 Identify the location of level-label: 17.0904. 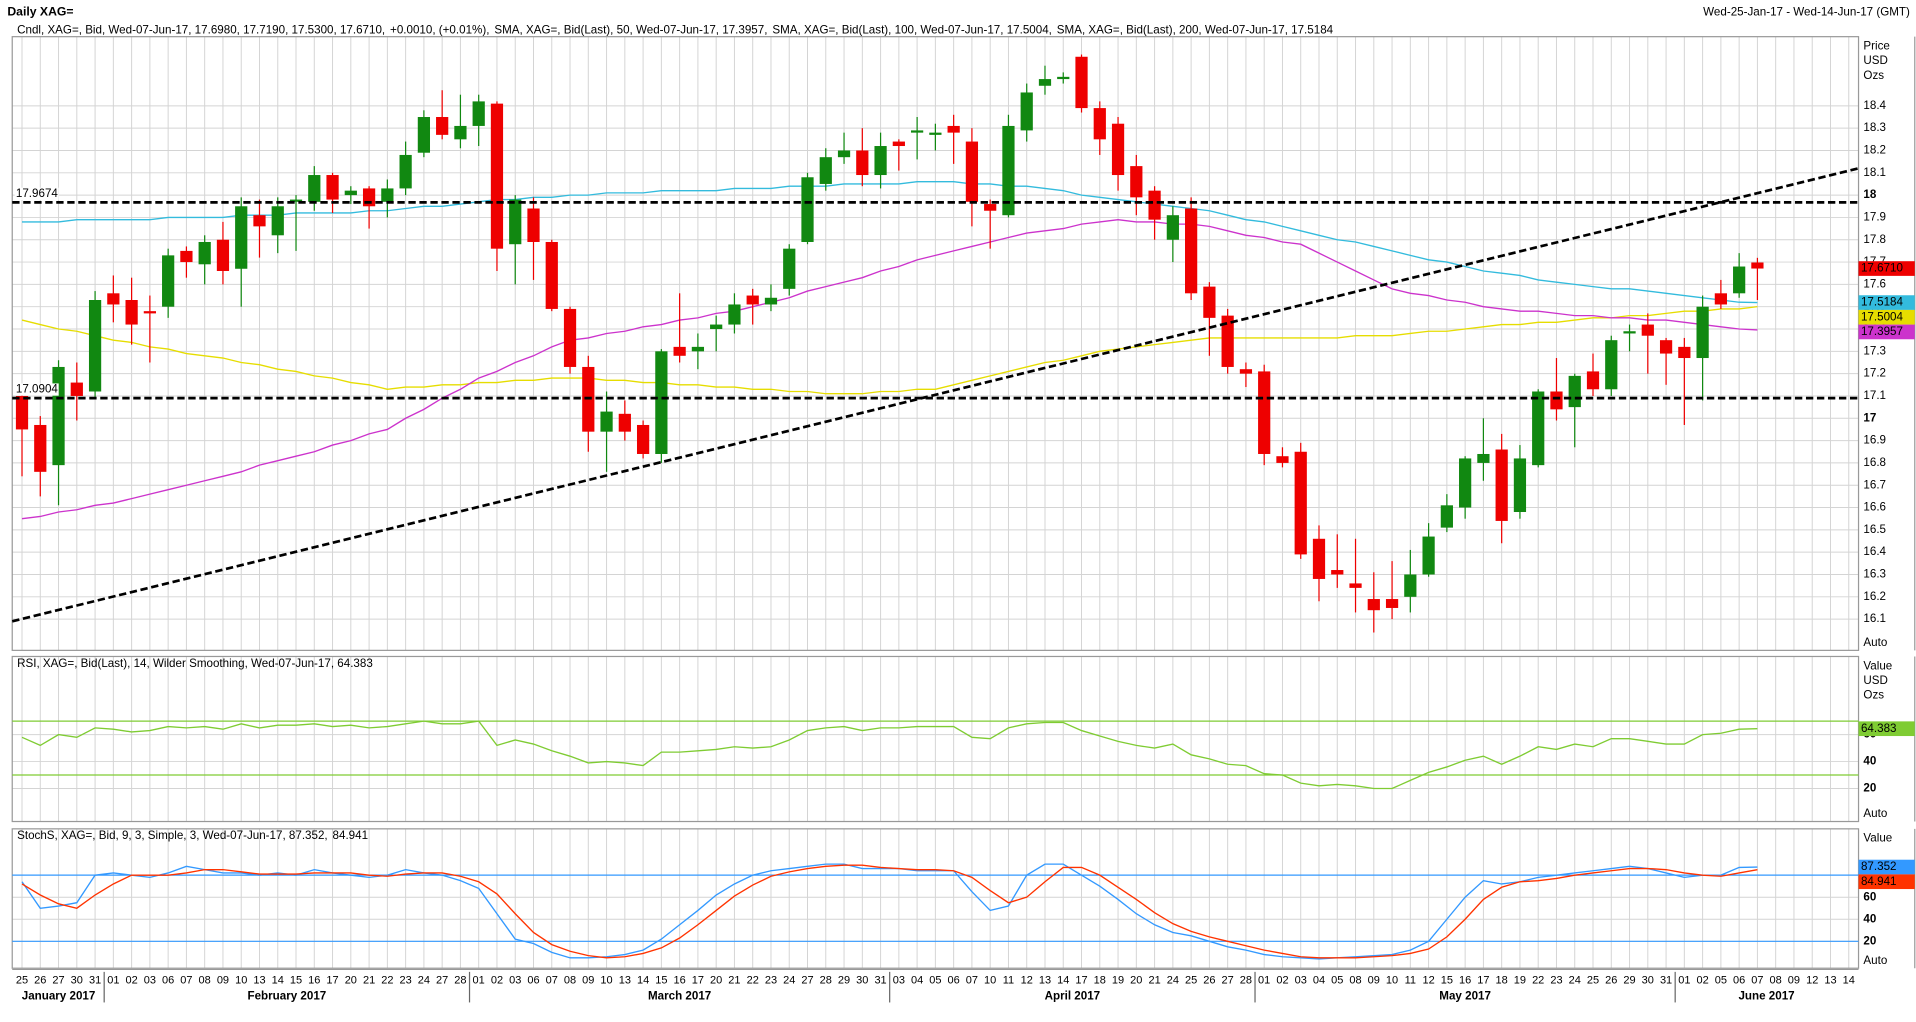
(37, 389).